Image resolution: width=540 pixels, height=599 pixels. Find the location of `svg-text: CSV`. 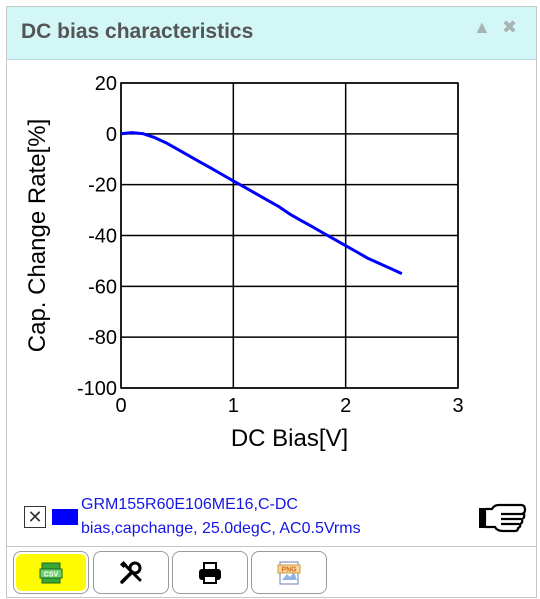

svg-text: CSV is located at coordinates (51, 575).